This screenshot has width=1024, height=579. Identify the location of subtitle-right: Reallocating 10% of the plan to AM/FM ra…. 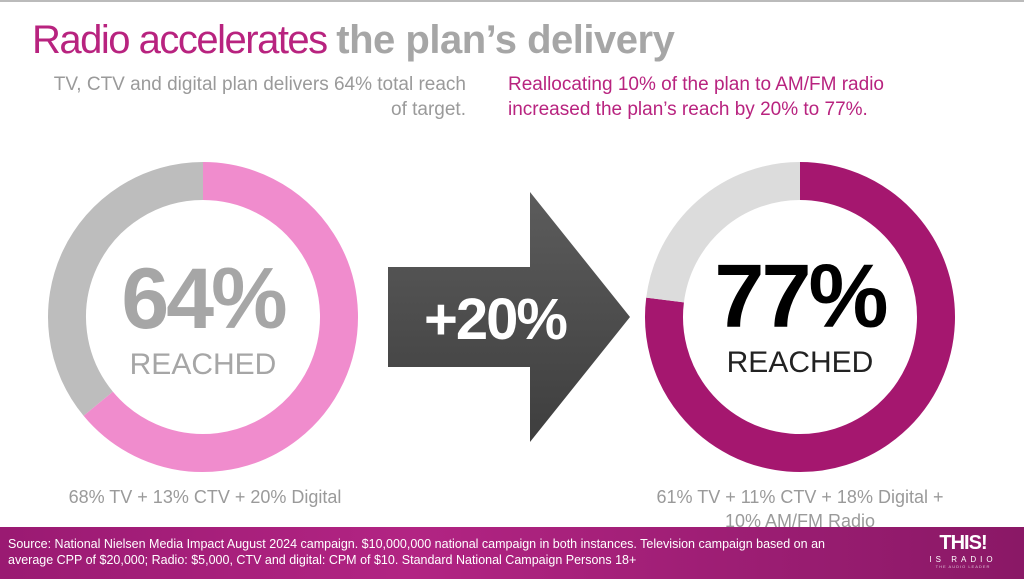
(696, 97).